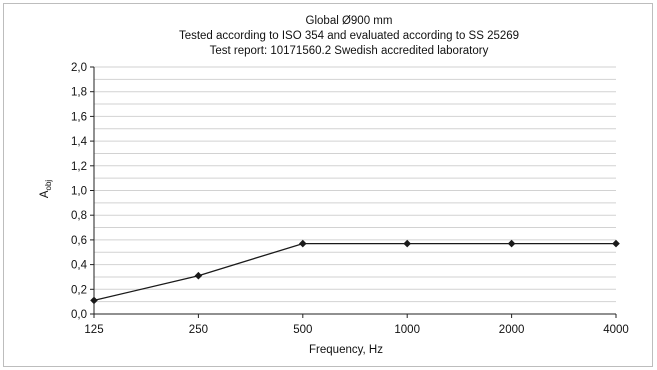 Image resolution: width=657 pixels, height=370 pixels. I want to click on x-axis-label: Frequency, Hz, so click(346, 350).